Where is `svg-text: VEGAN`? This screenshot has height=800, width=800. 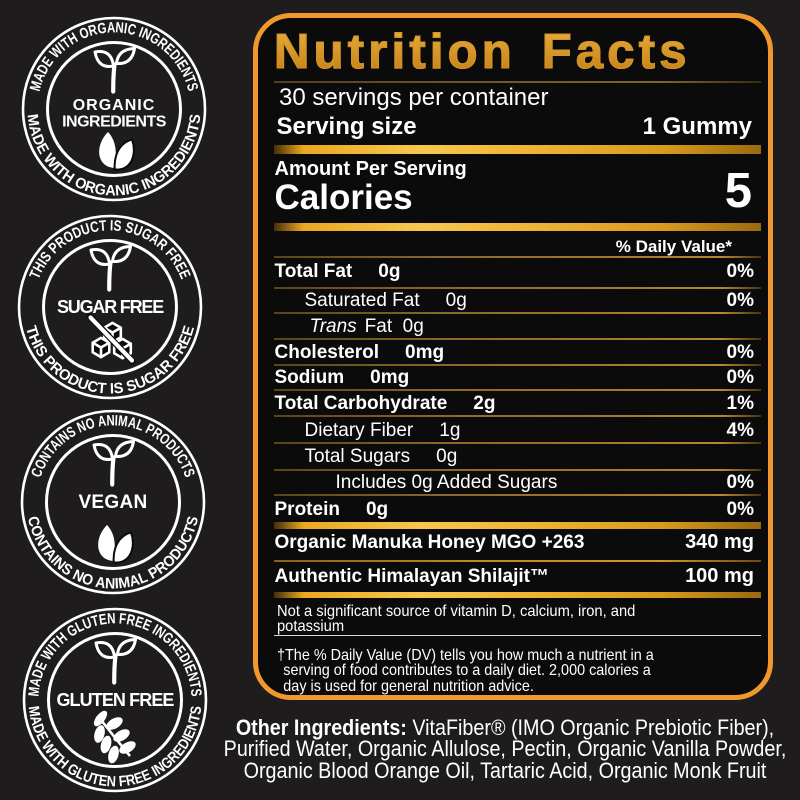
svg-text: VEGAN is located at coordinates (112, 502).